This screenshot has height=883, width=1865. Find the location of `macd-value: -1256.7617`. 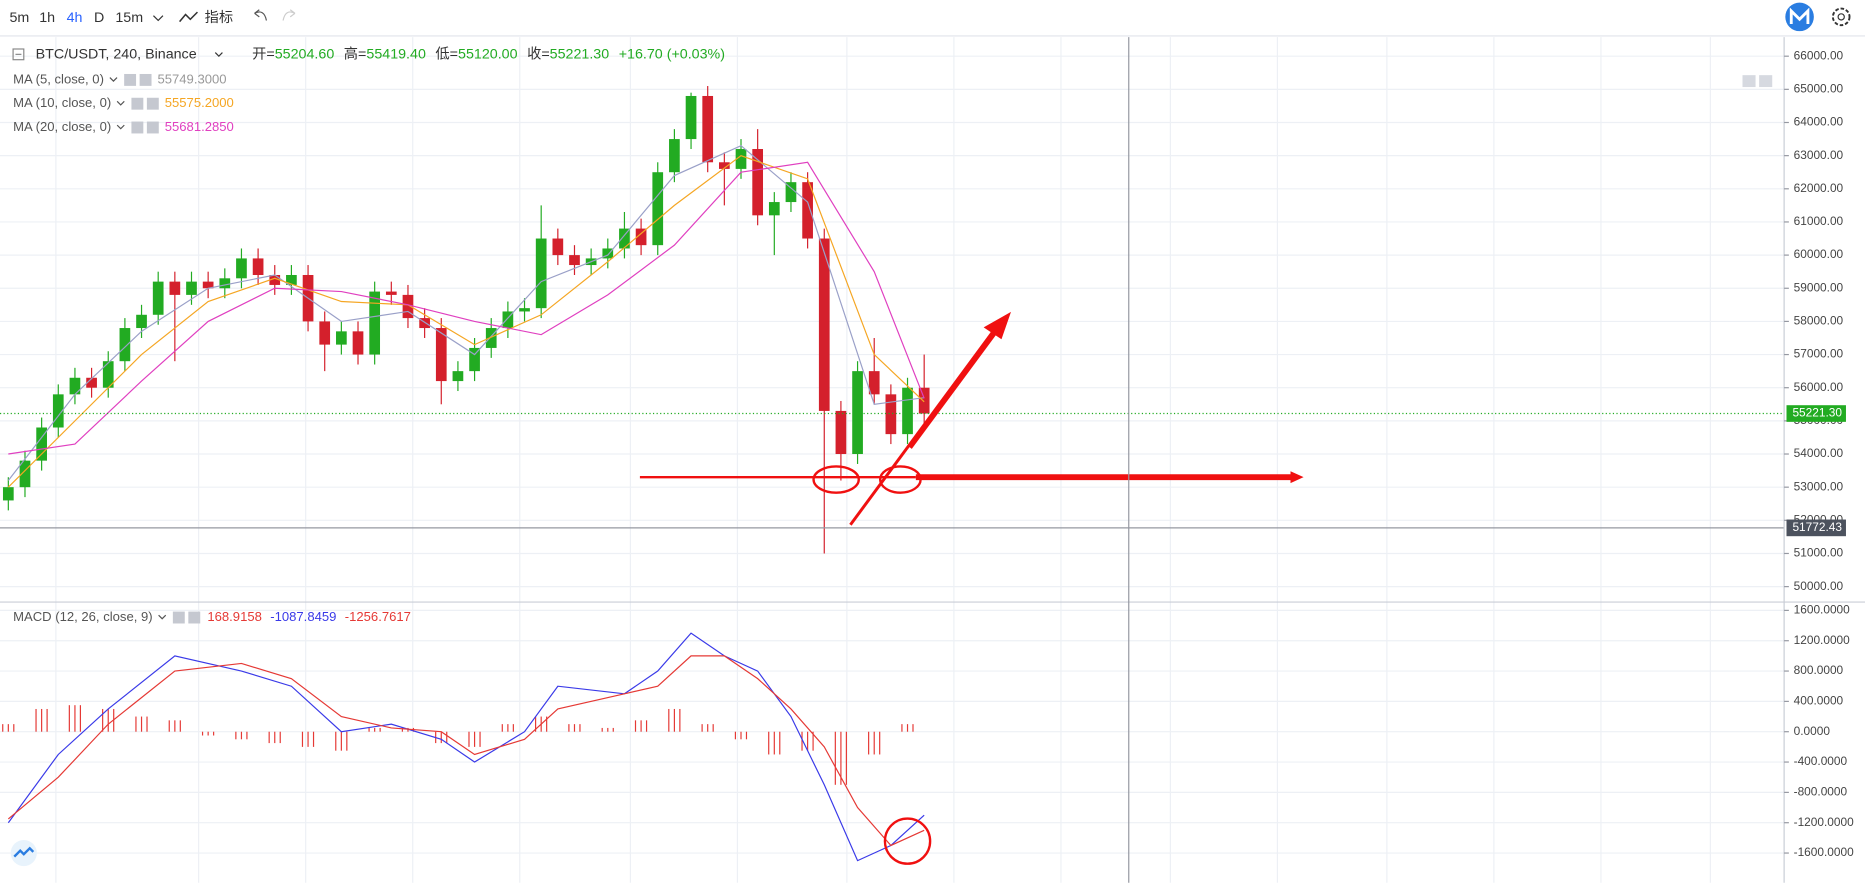

macd-value: -1256.7617 is located at coordinates (378, 616).